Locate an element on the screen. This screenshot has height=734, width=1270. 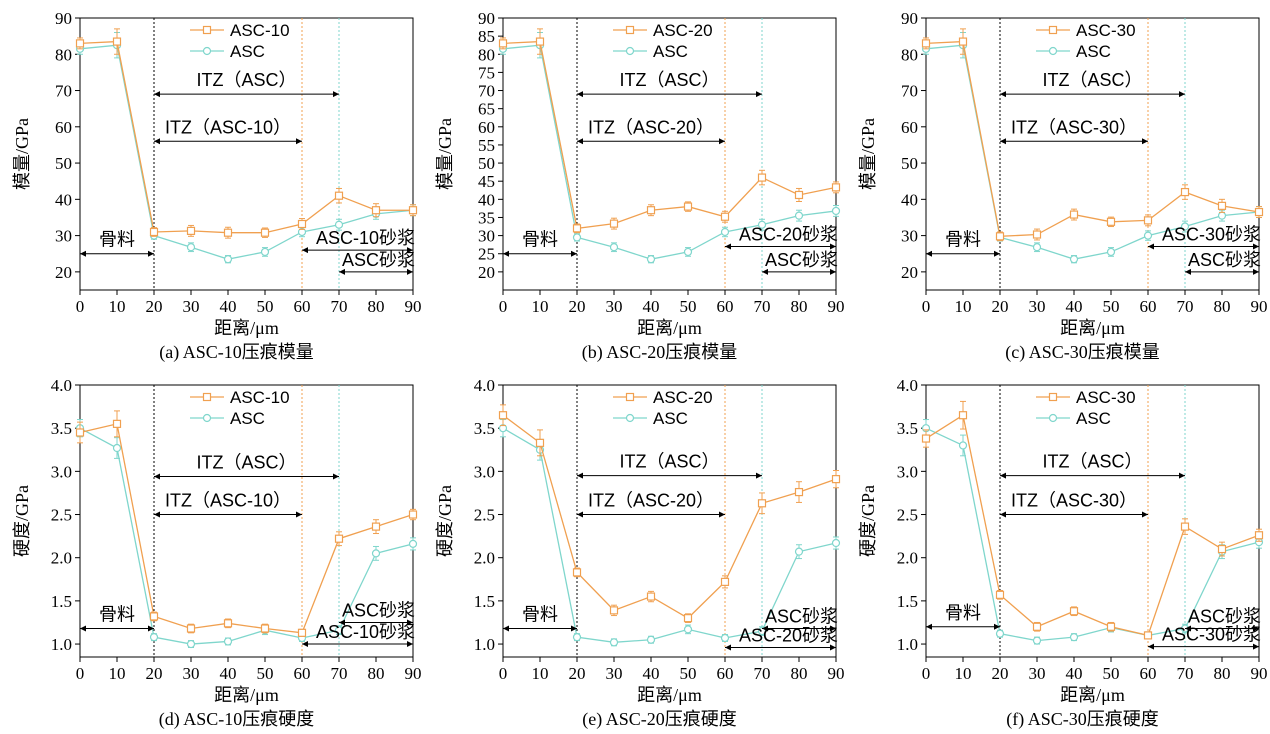
y-tick-label: 3.5 is located at coordinates (484, 428).